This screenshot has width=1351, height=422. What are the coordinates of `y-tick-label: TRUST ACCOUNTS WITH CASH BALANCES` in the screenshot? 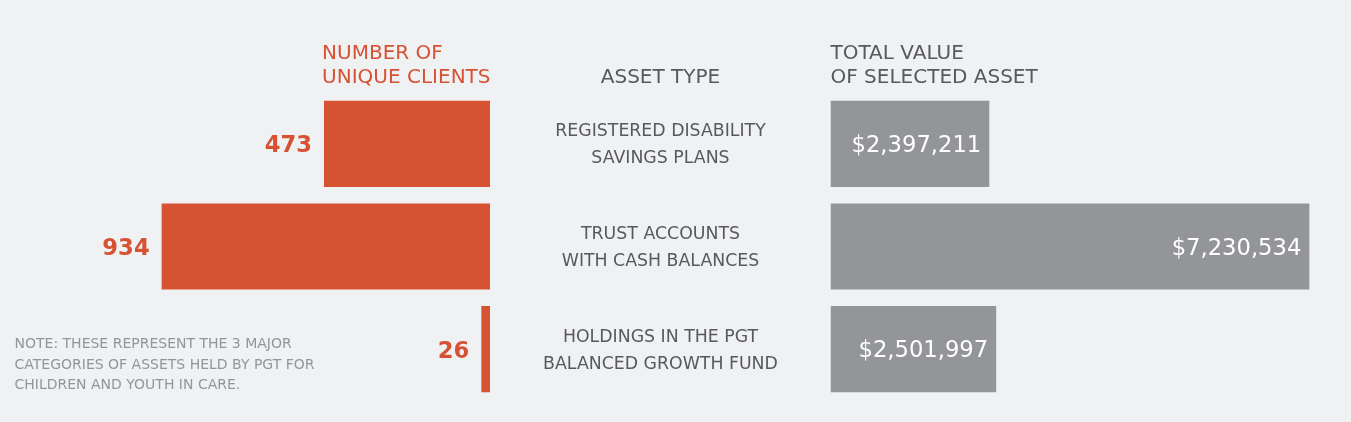 It's located at (660, 246).